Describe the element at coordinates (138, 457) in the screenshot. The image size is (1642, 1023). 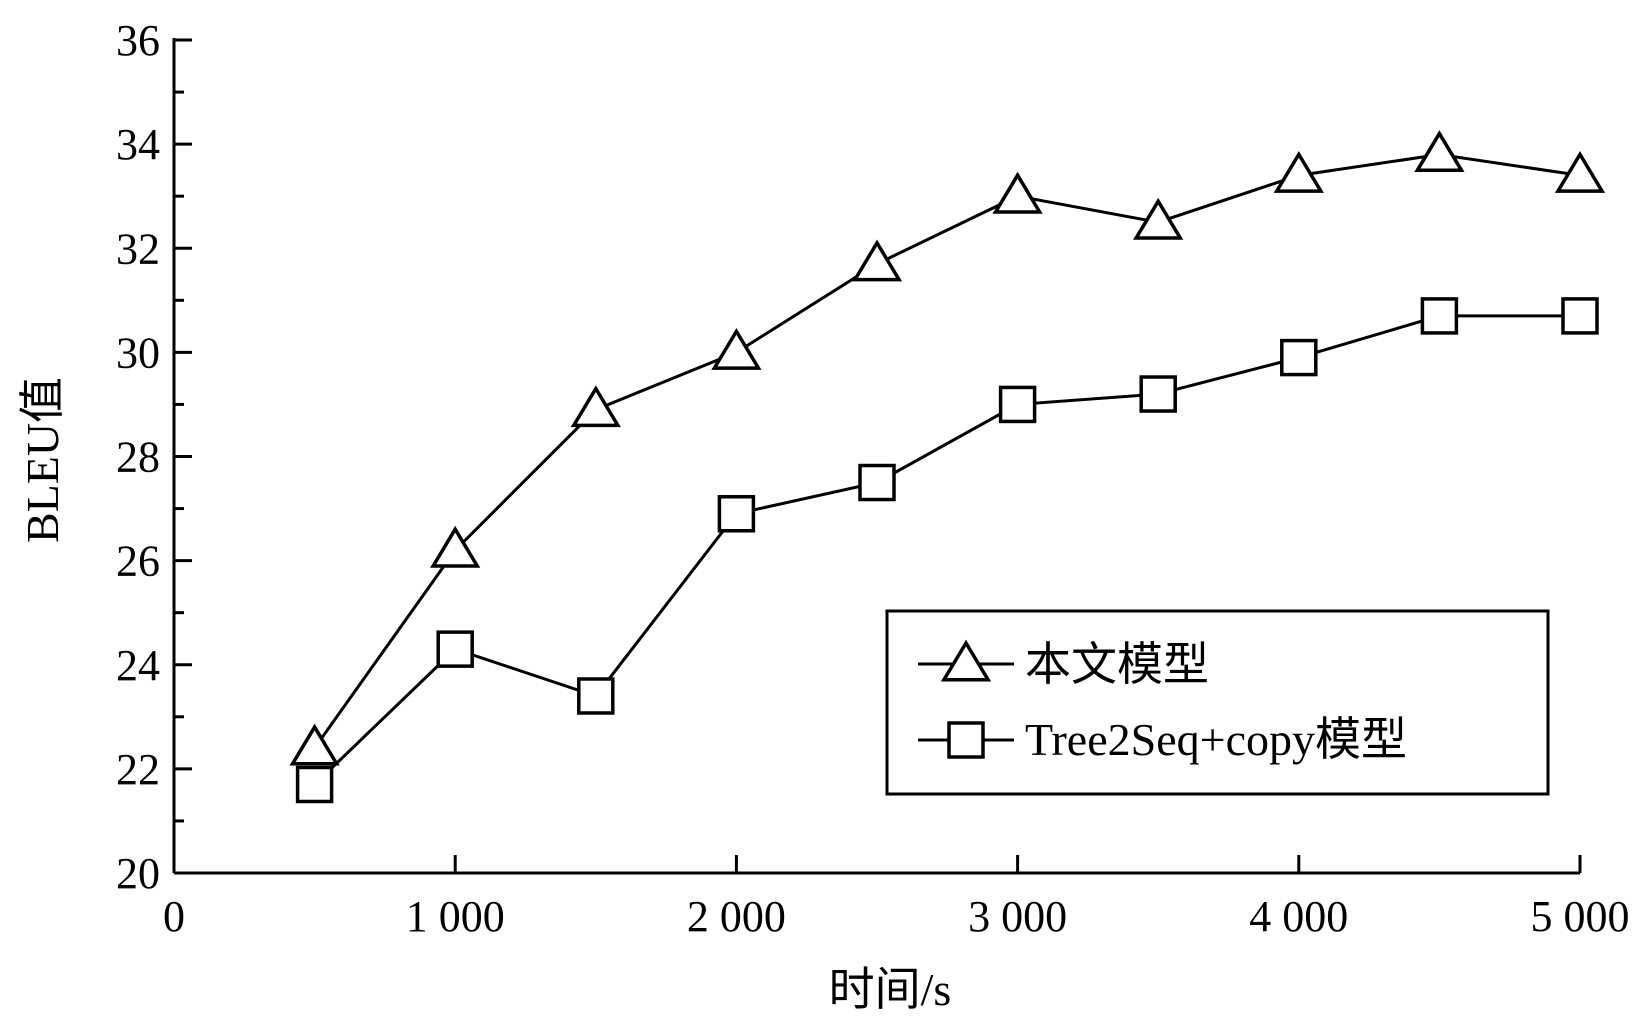
I see `y-tick-label: 28` at that location.